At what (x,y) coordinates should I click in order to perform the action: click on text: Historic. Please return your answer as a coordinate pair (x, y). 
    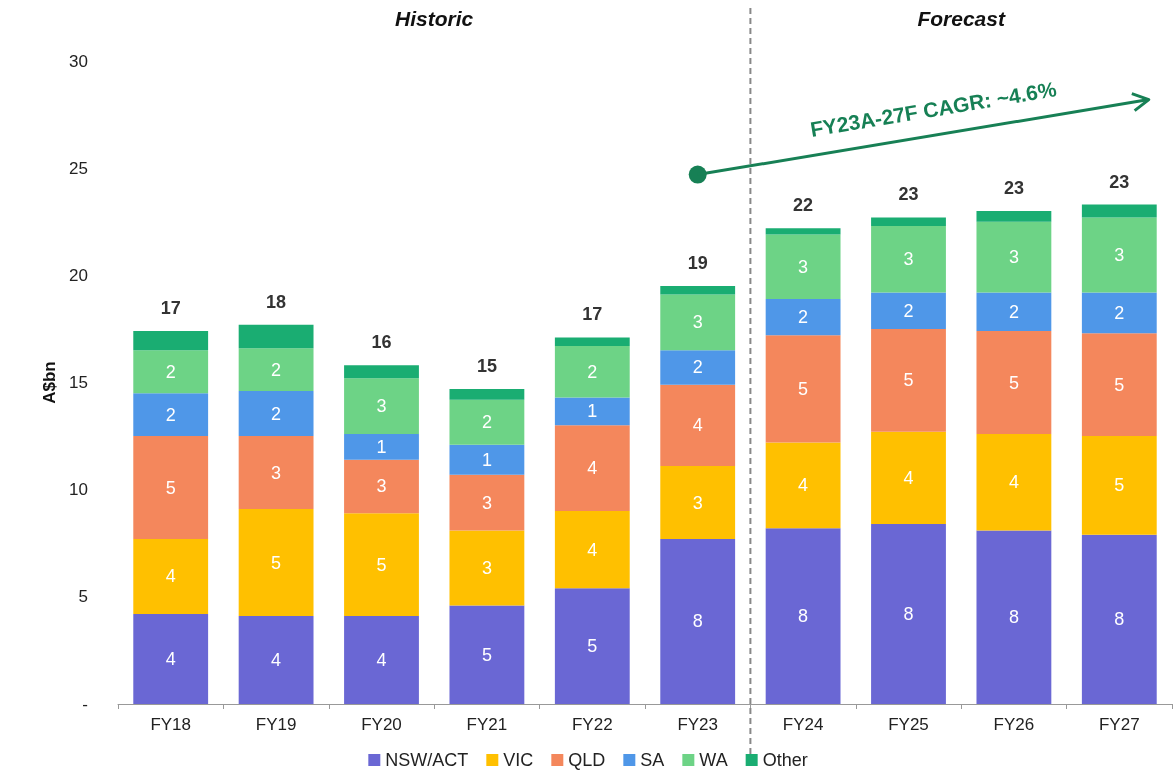
    Looking at the image, I should click on (434, 18).